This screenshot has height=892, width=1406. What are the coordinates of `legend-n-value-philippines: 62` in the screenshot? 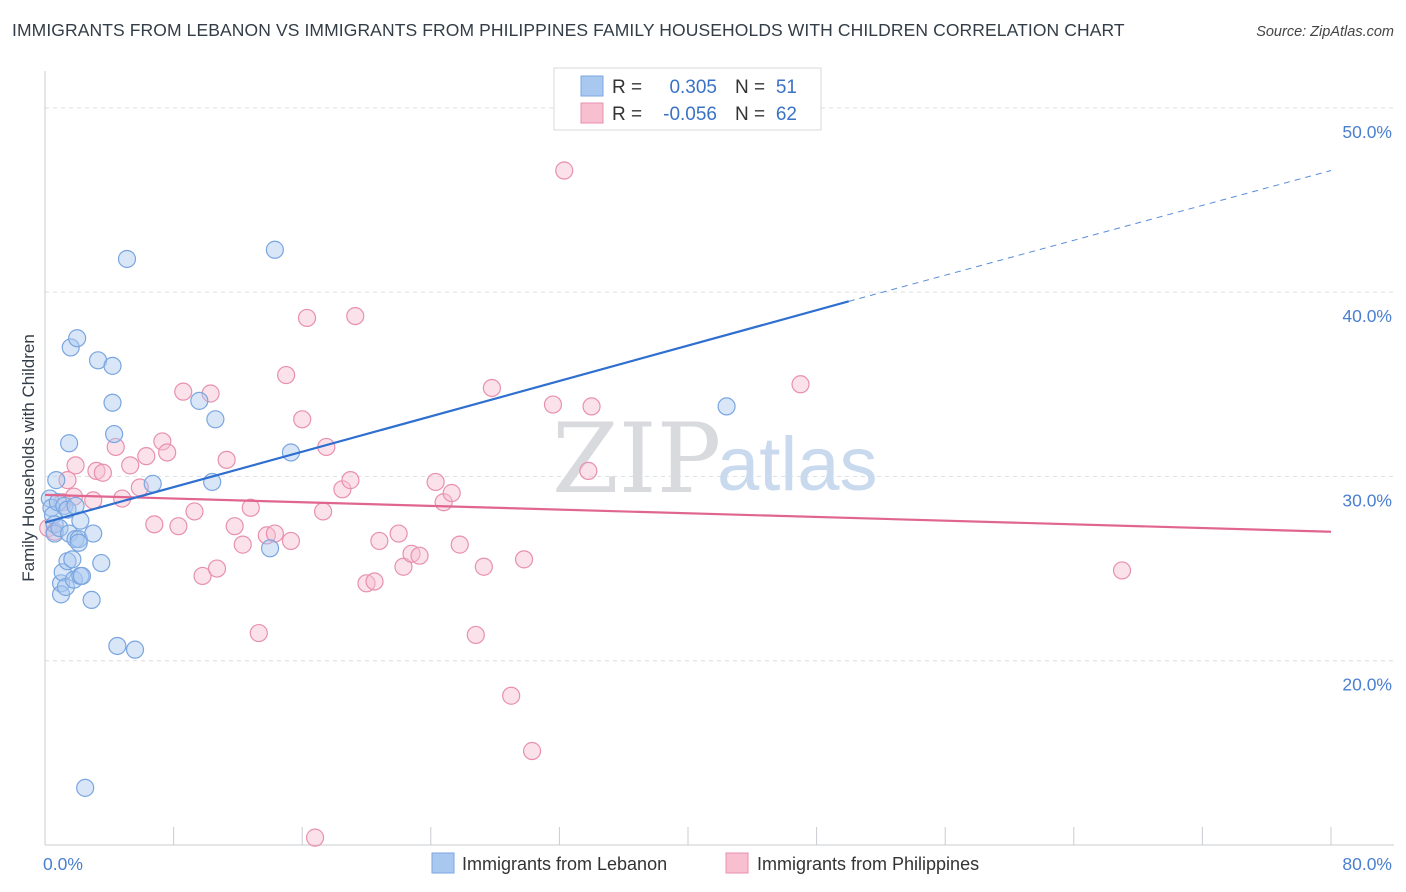 It's located at (786, 114).